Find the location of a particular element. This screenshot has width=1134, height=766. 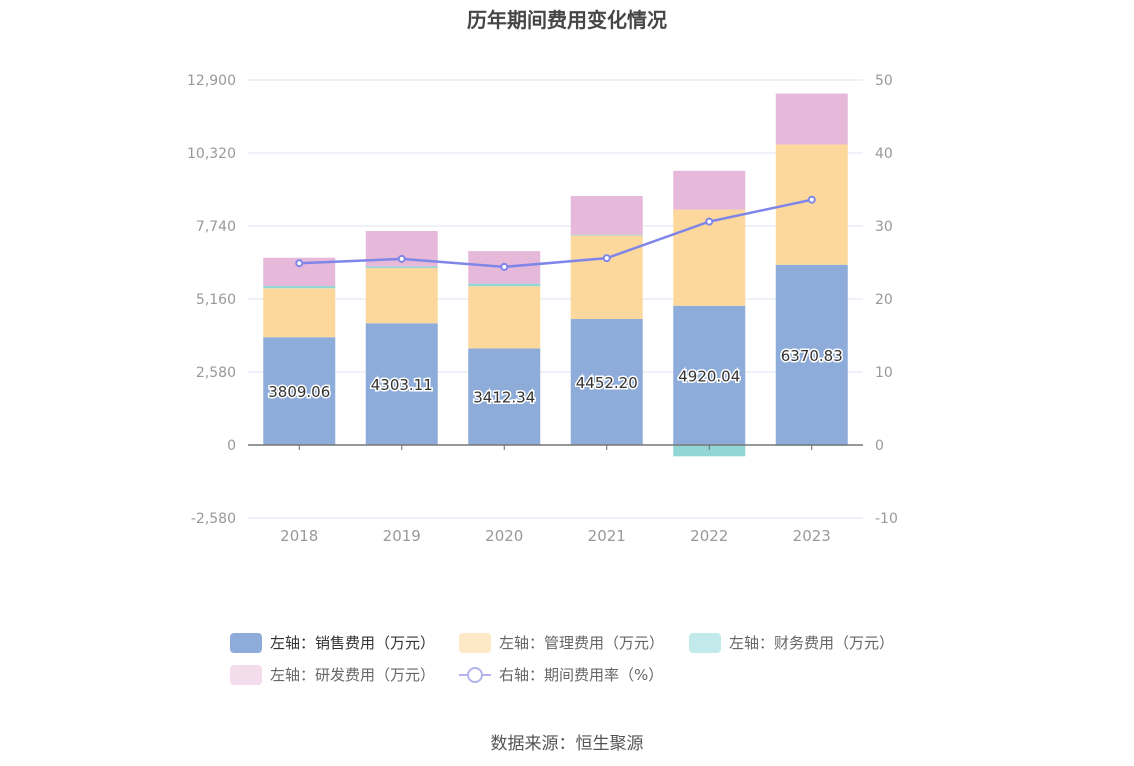

right-tick-label: 10 is located at coordinates (884, 373).